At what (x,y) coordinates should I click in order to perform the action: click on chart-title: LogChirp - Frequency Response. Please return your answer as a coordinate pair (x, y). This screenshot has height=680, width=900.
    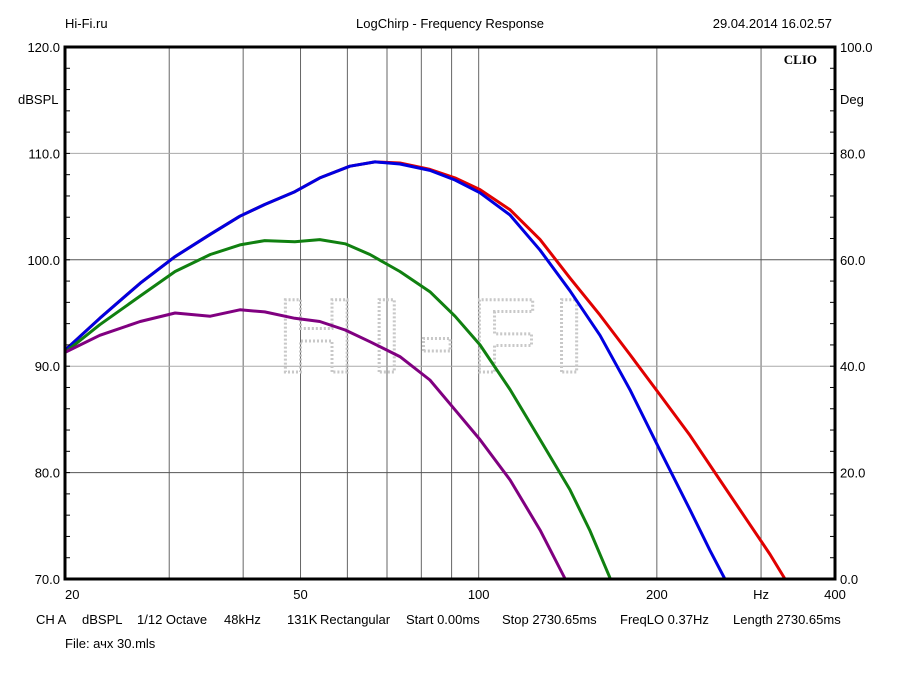
    Looking at the image, I should click on (450, 23).